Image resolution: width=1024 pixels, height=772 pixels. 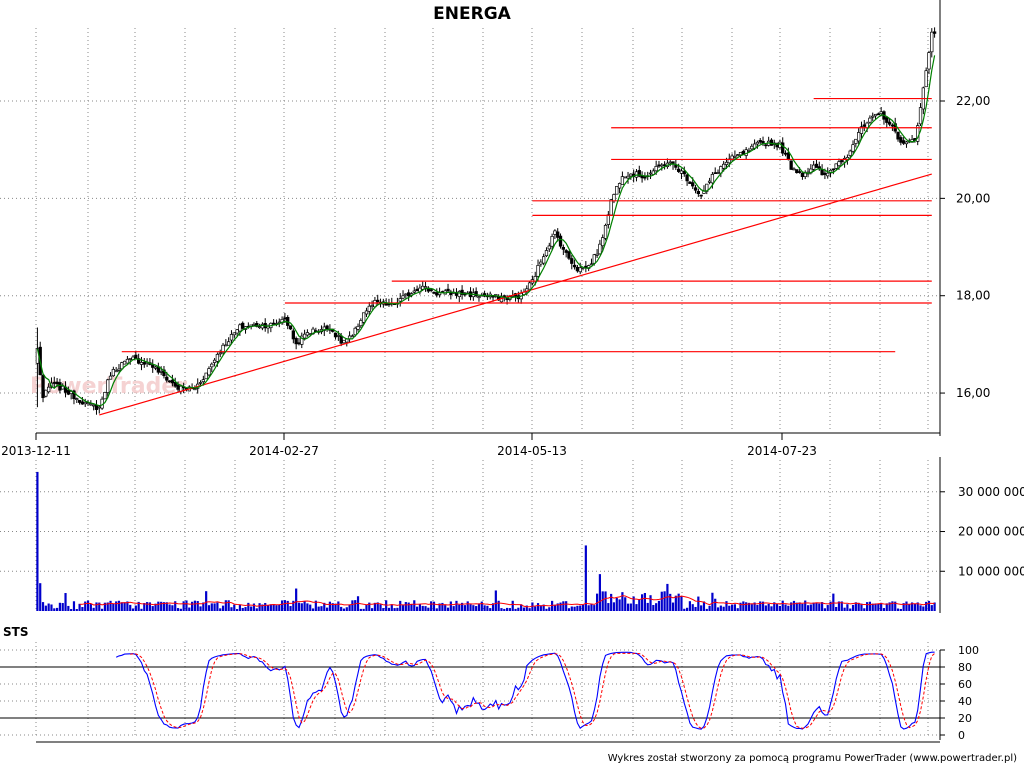 What do you see at coordinates (965, 718) in the screenshot?
I see `sts-tick-label: 20` at bounding box center [965, 718].